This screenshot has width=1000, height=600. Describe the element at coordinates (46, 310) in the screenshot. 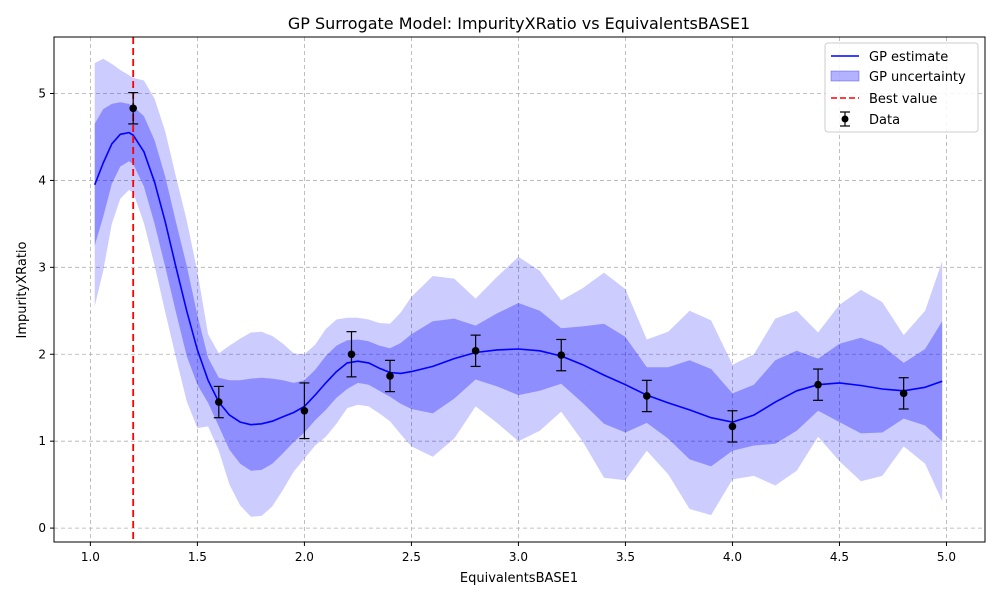

I see `y-axis-ticks: 0 1 2 3 4 5` at that location.